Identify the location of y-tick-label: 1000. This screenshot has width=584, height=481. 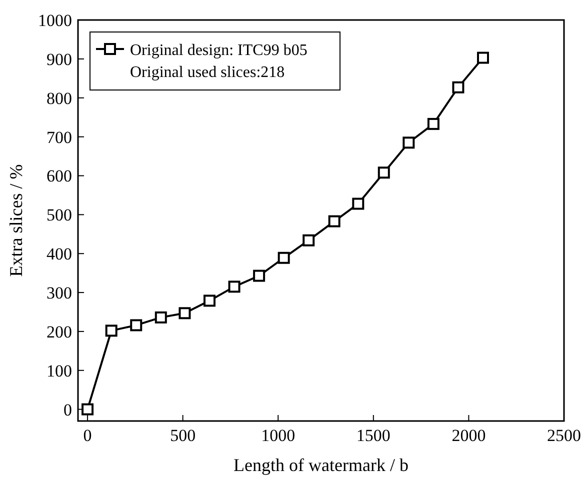
(55, 20).